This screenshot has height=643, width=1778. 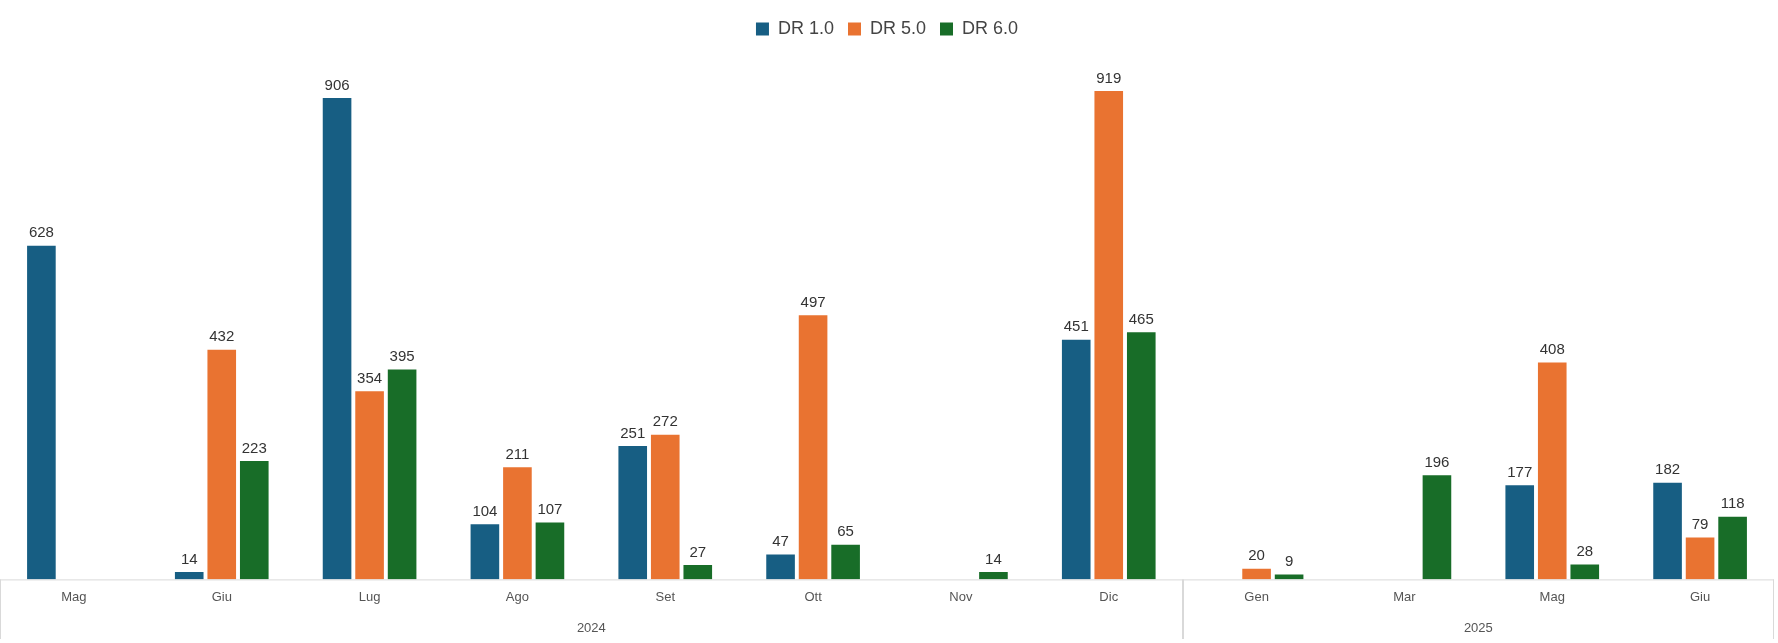 I want to click on data-label: 919, so click(x=1109, y=77).